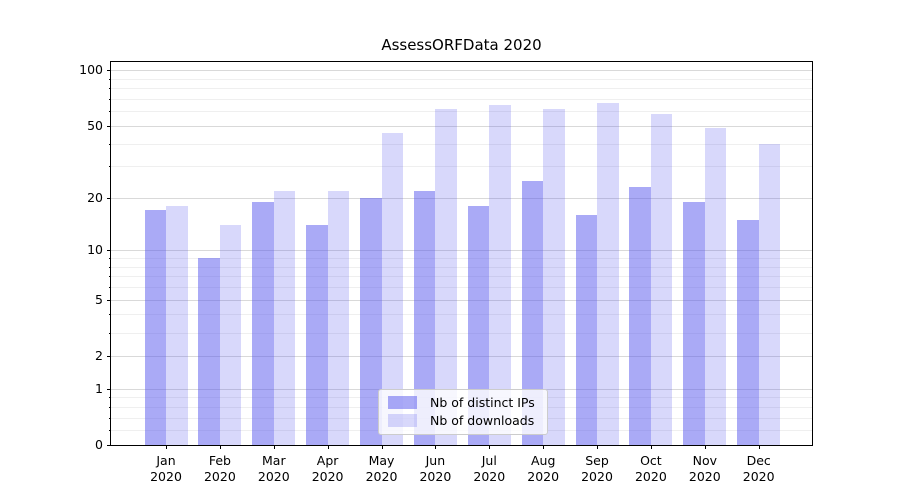 Image resolution: width=900 pixels, height=500 pixels. I want to click on y-tick-label: 20, so click(95, 197).